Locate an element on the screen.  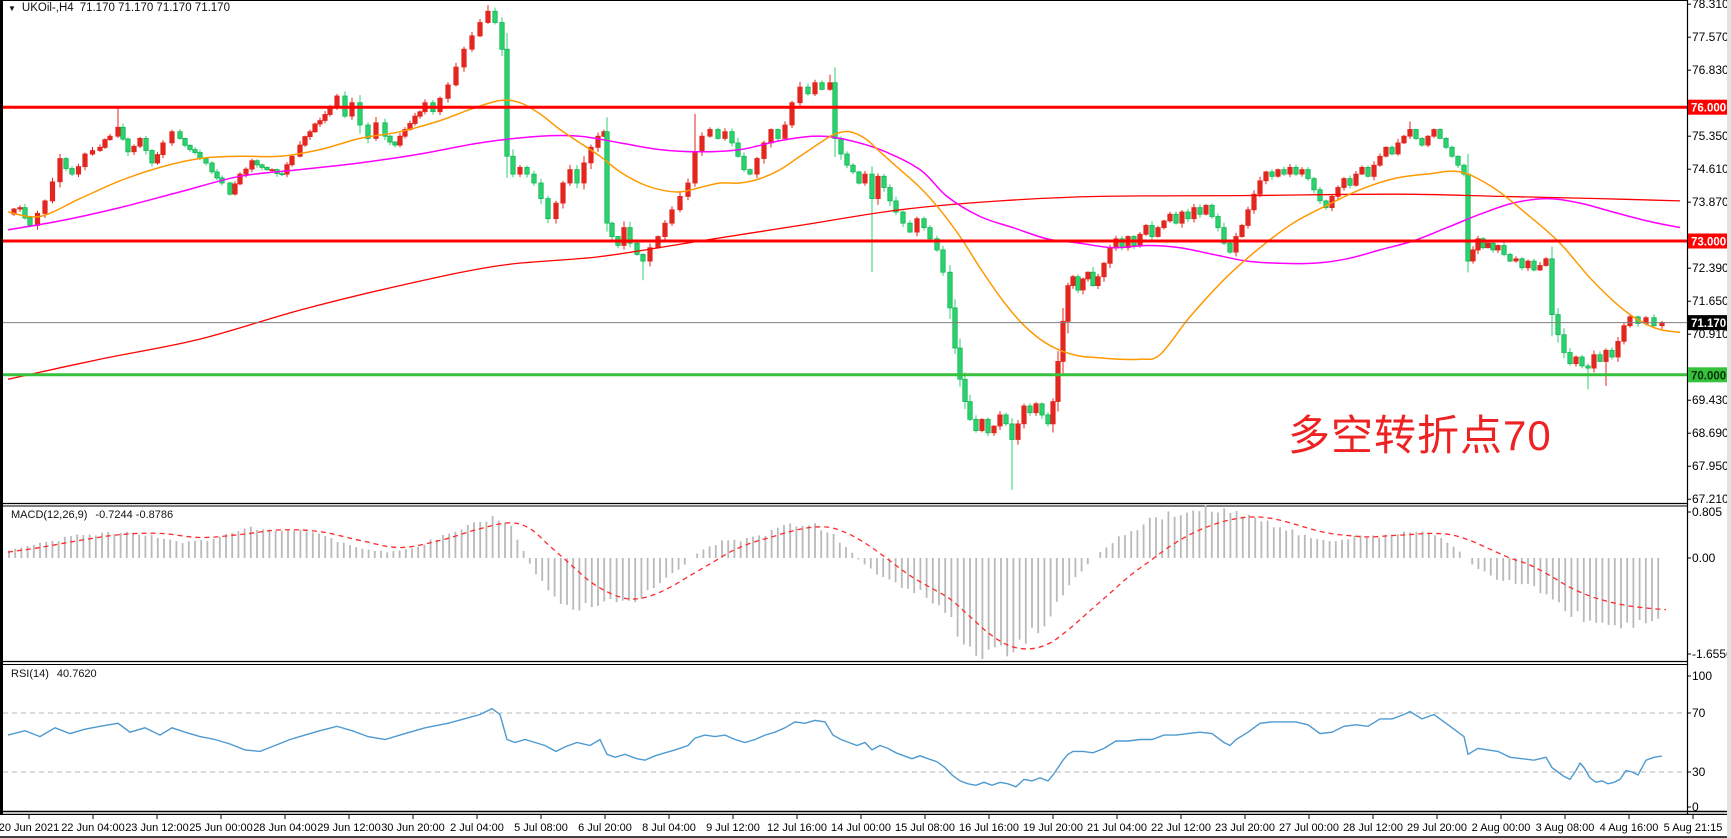
chart-title-bar: ▼ UKOil-,H4 71.170 71.170 71.170 71.170 is located at coordinates (119, 8).